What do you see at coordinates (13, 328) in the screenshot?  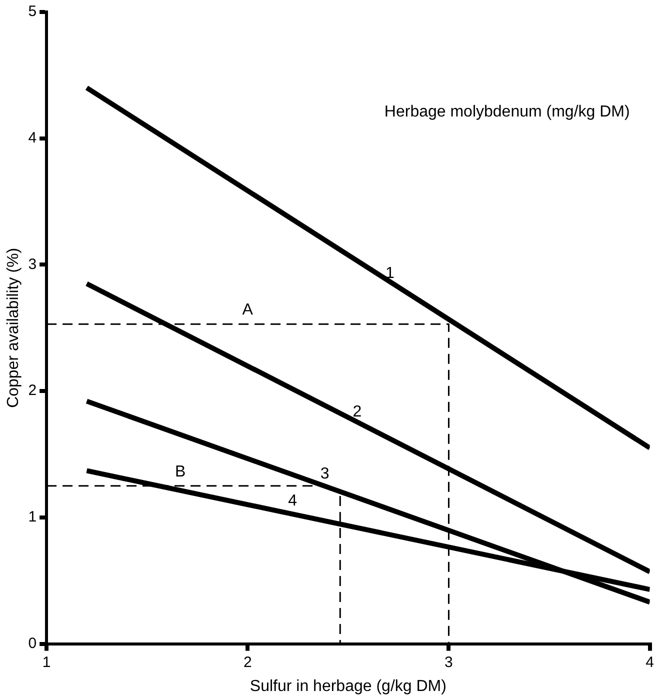 I see `y-axis-title: Copper availability (%)` at bounding box center [13, 328].